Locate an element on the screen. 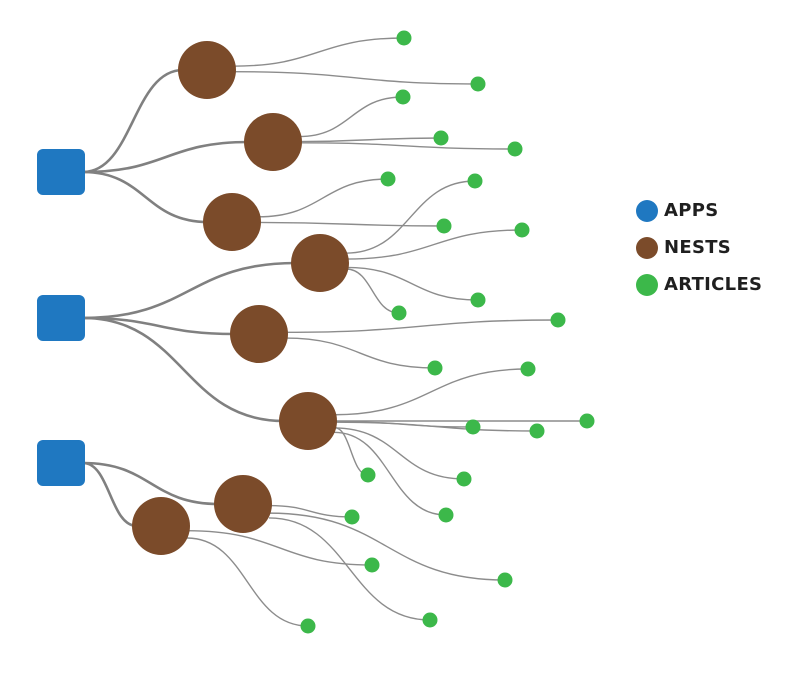 The width and height of the screenshot is (800, 683). legend-swatch-articles is located at coordinates (647, 284).